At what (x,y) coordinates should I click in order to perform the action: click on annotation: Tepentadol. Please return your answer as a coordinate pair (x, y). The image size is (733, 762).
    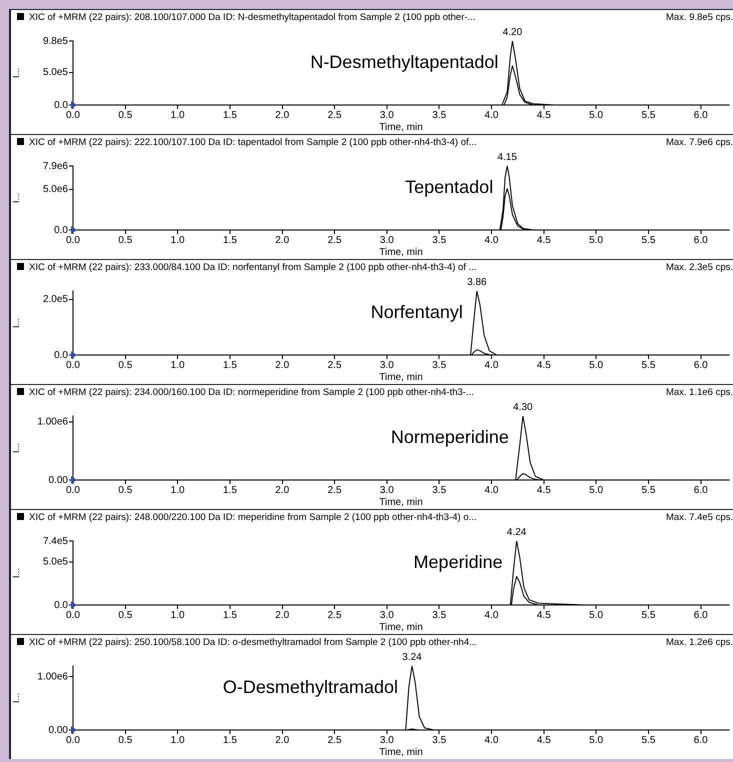
    Looking at the image, I should click on (449, 186).